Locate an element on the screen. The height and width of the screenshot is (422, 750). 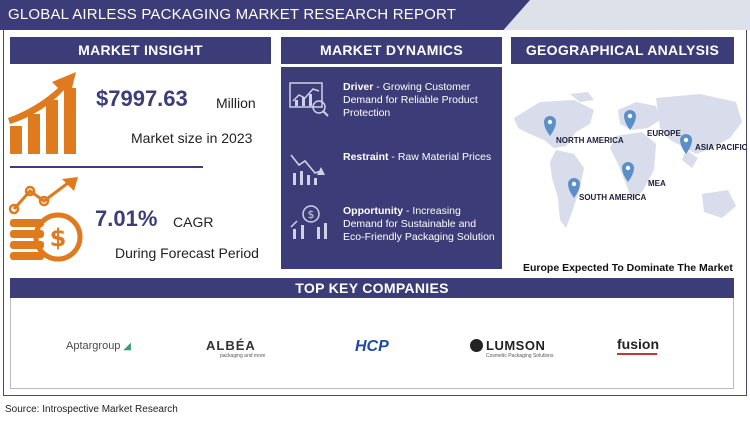
albea-logo: ALBÉA packaging and more is located at coordinates (235, 348).